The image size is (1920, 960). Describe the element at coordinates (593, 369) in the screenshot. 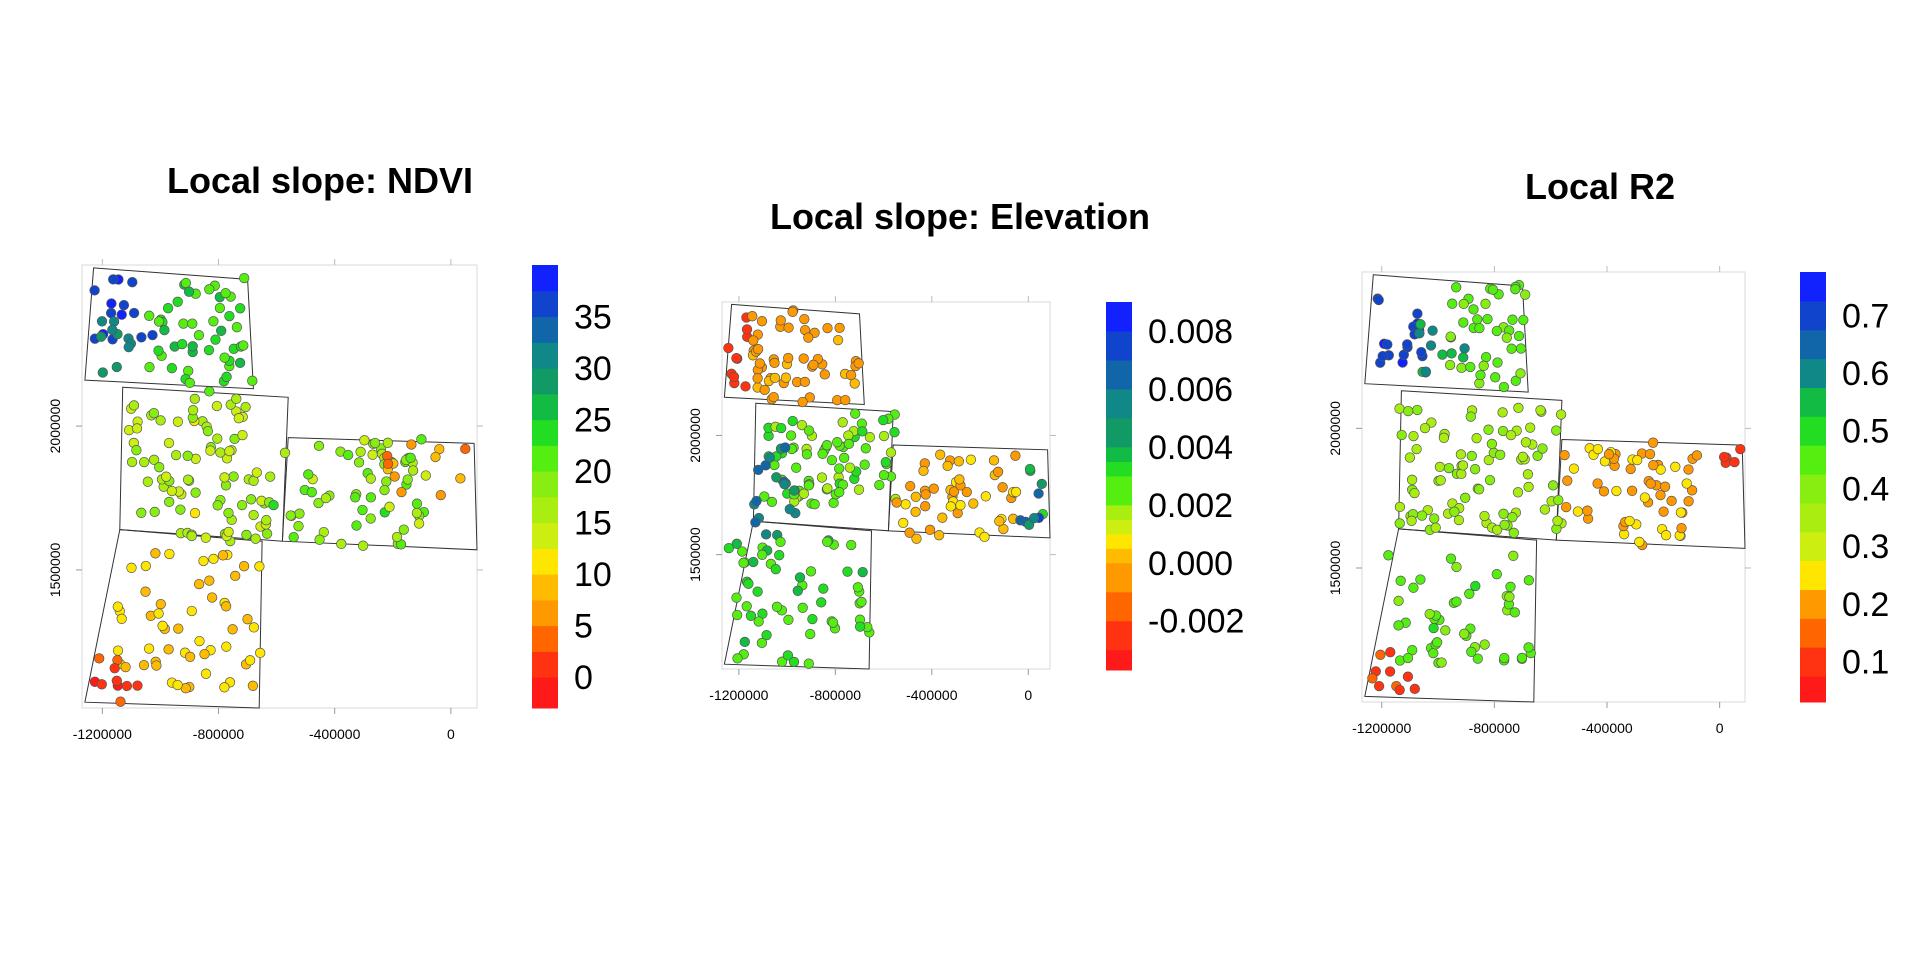

I see `legend-tick-label: 30` at that location.